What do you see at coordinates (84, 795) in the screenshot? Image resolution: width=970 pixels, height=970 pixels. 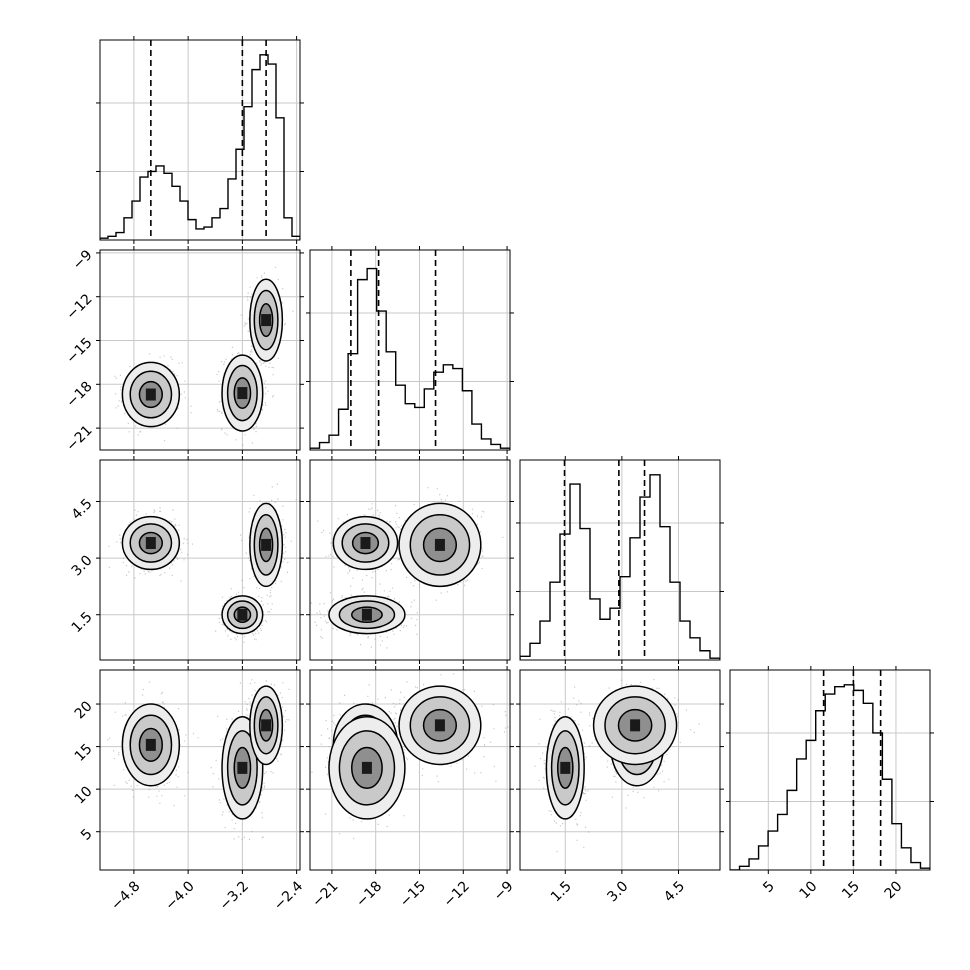 I see `y-tick-label: 10` at bounding box center [84, 795].